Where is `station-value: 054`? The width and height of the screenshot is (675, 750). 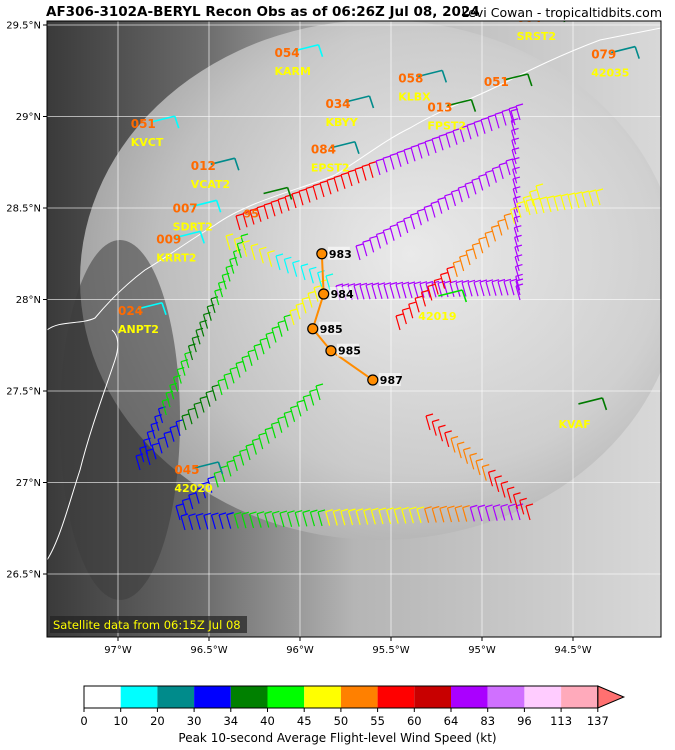
station-value: 054 is located at coordinates (287, 53).